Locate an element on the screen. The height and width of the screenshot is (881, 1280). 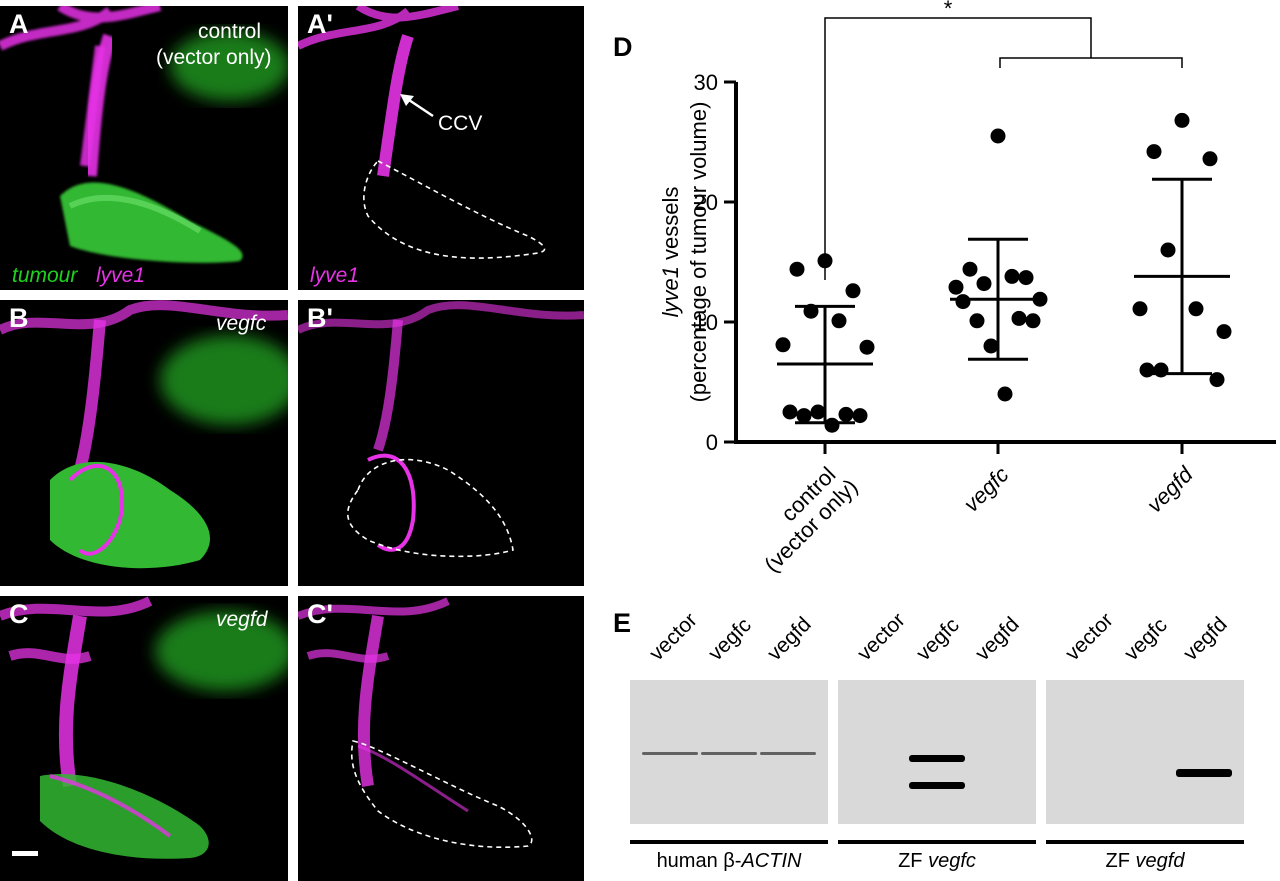
panel-label: A is located at coordinates (19, 24).